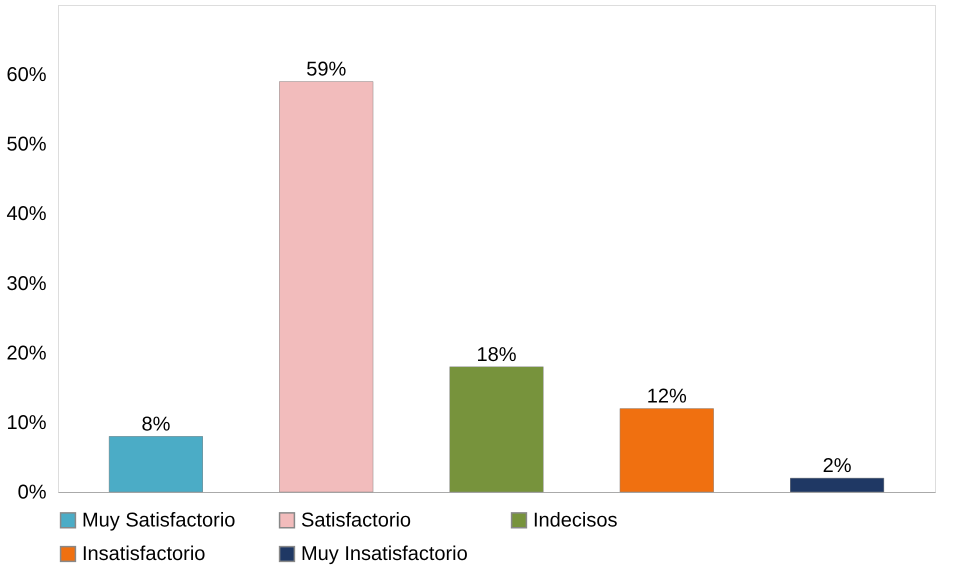 This screenshot has width=957, height=582. What do you see at coordinates (496, 355) in the screenshot?
I see `text: 18%` at bounding box center [496, 355].